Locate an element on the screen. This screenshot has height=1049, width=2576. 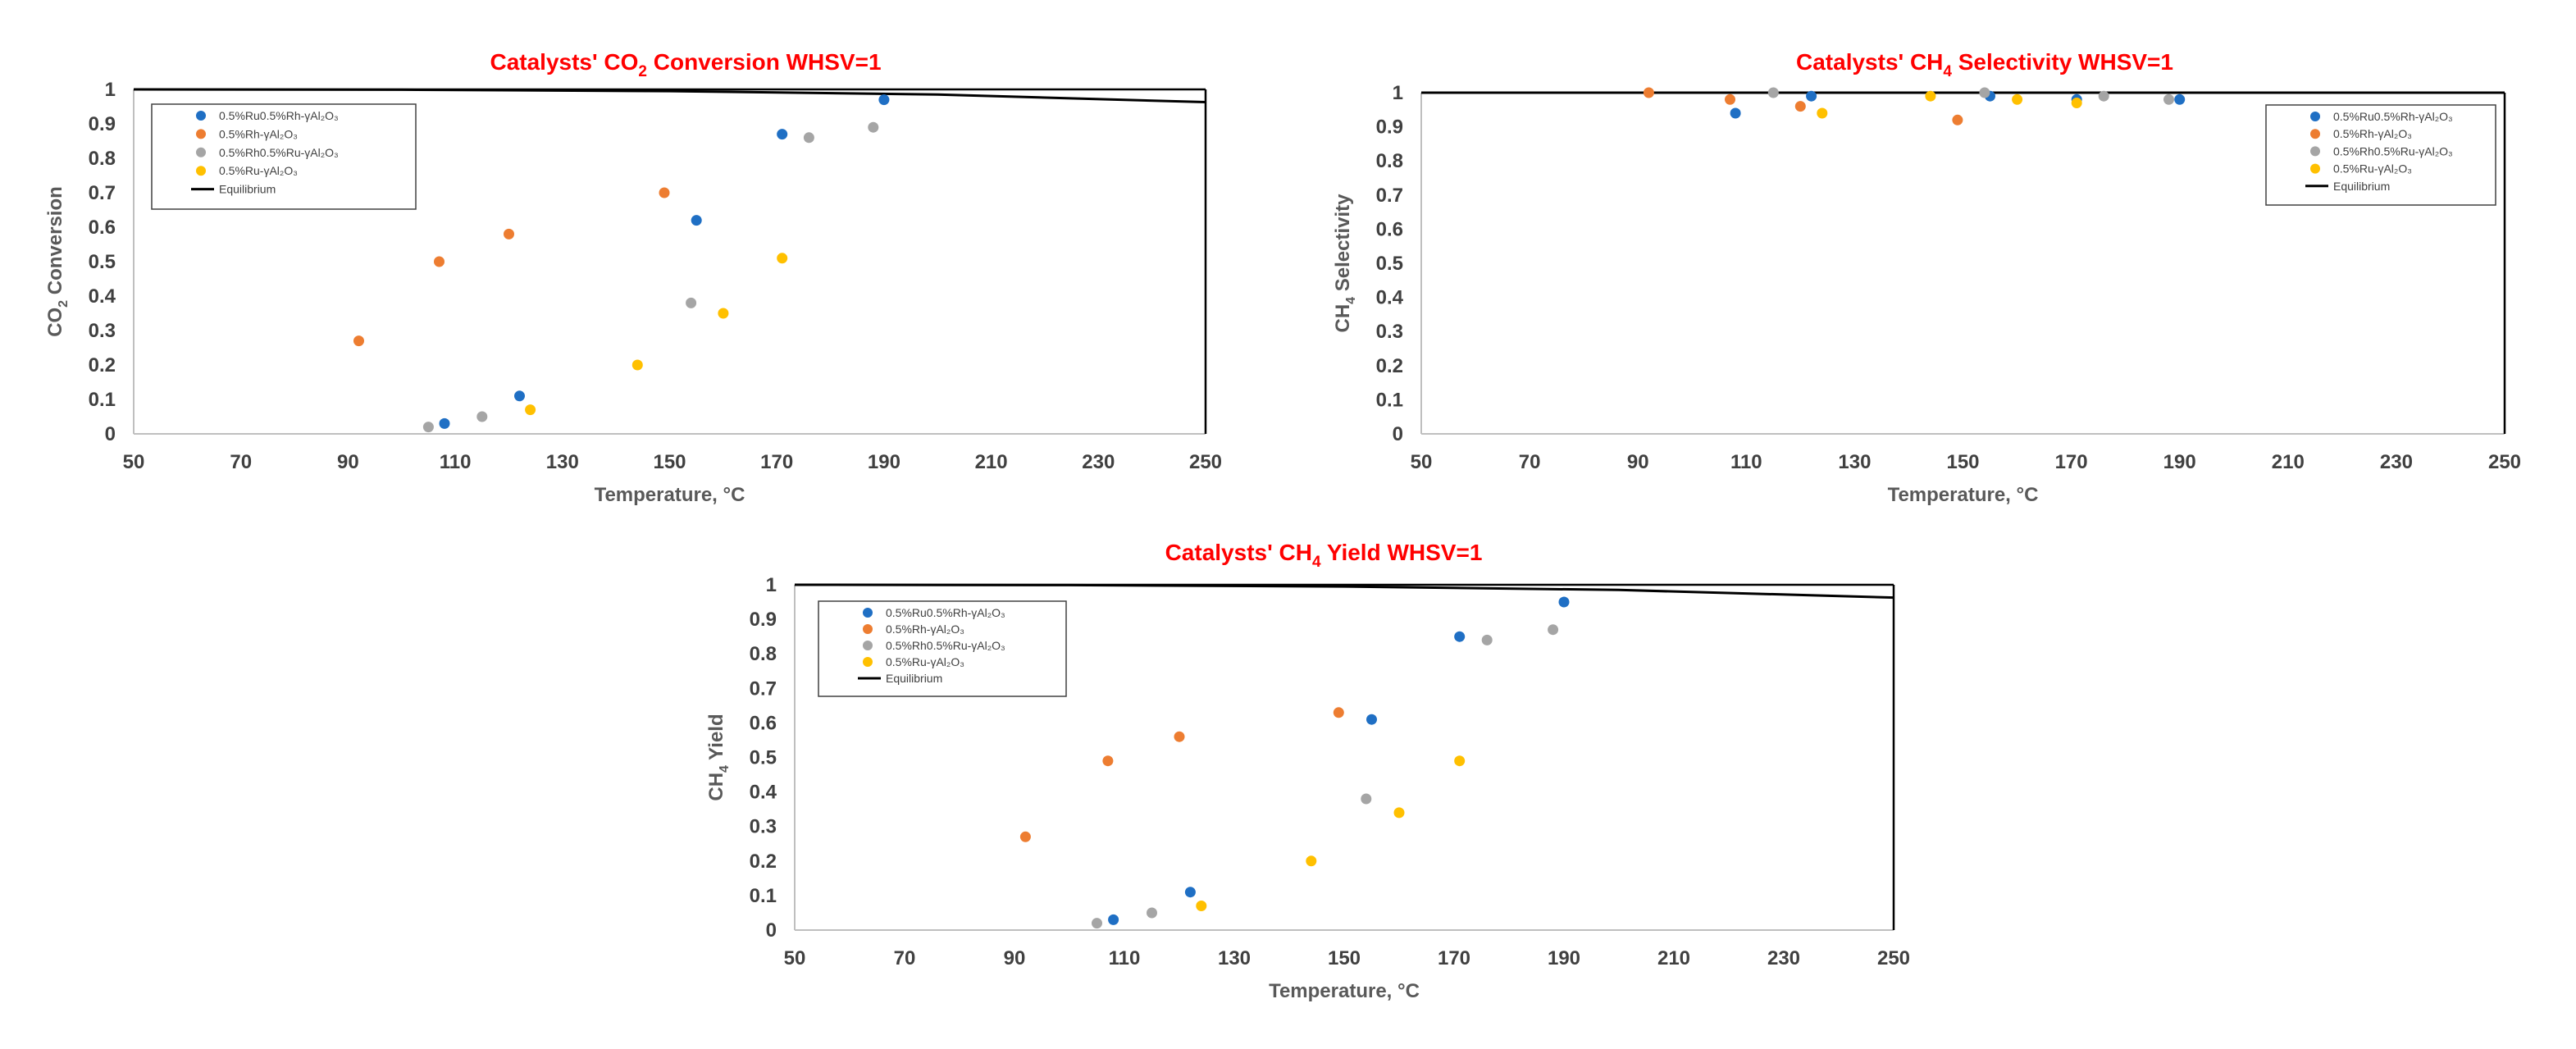
title-text-end: Yield WHSV=1 is located at coordinates (1402, 553).